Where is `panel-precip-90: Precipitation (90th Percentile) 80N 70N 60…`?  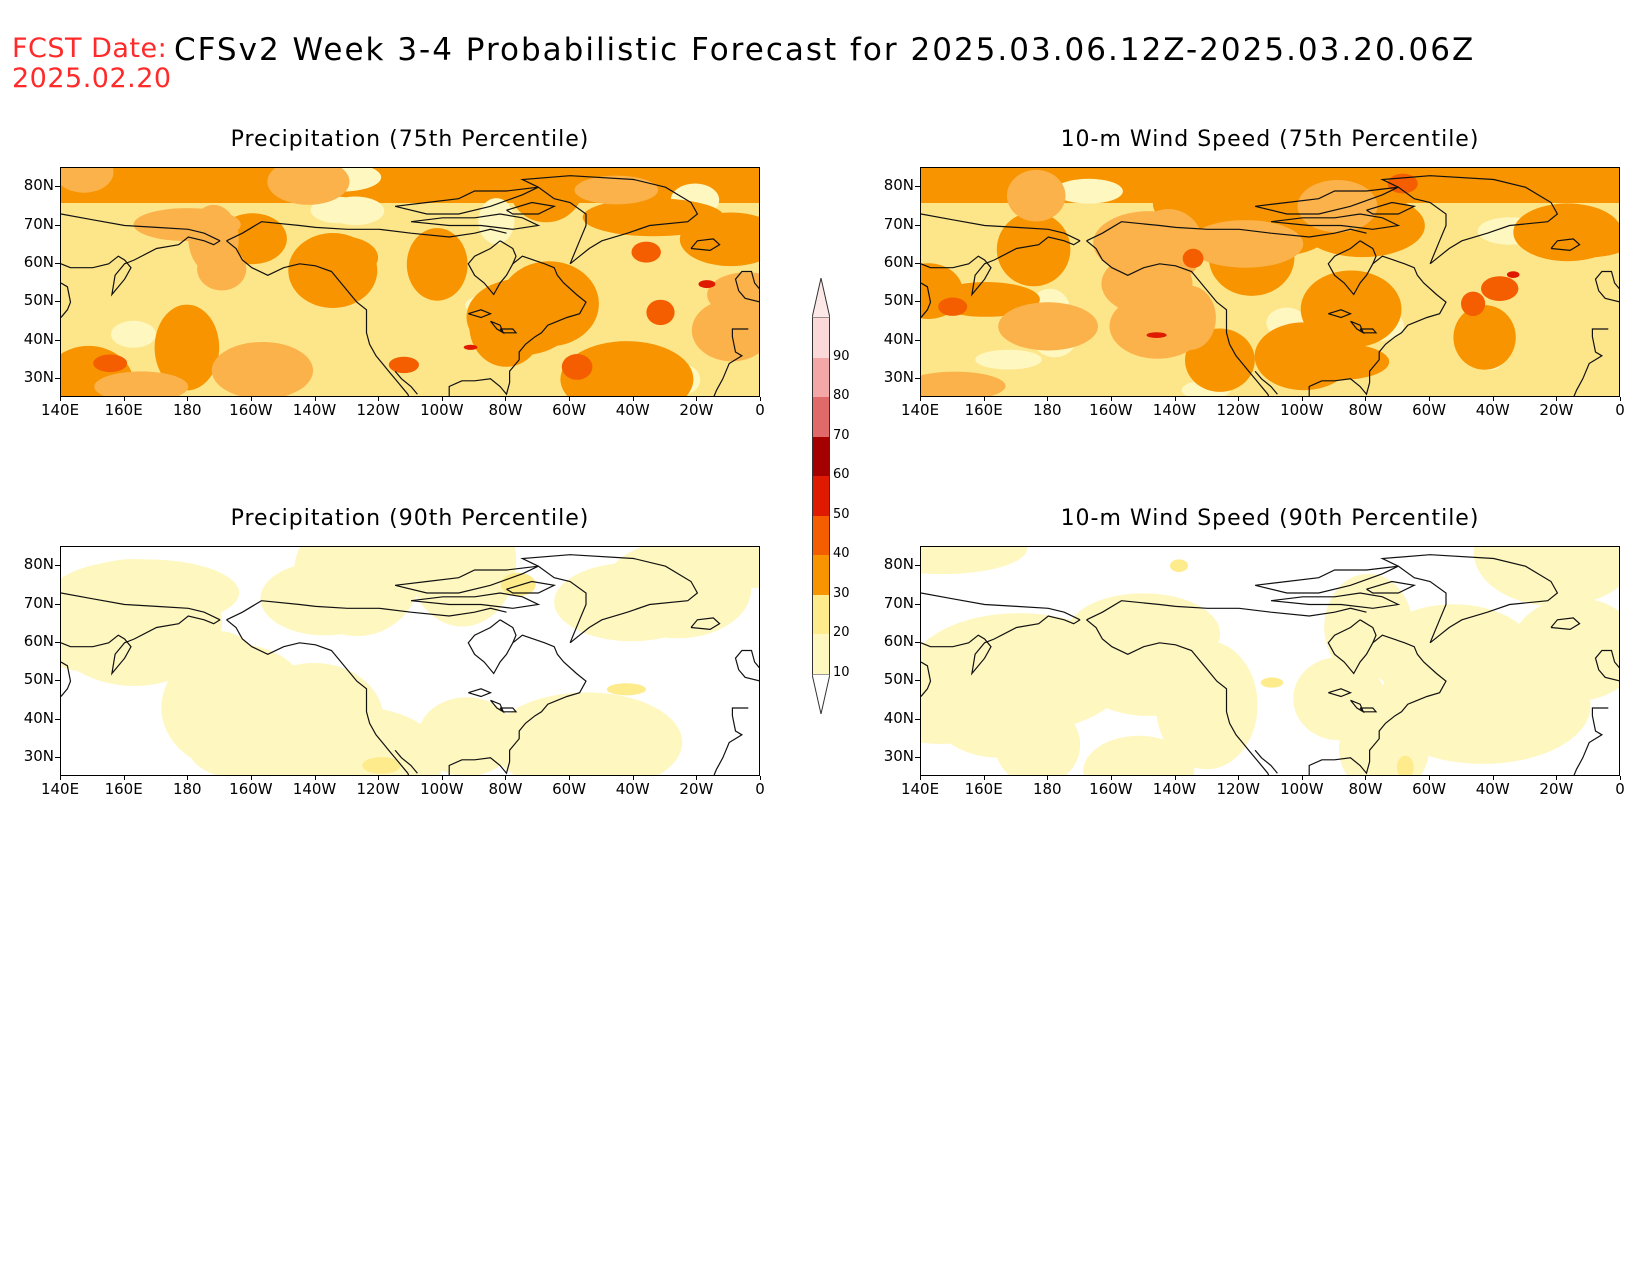
panel-precip-90: Precipitation (90th Percentile) 80N 70N 60… is located at coordinates (382, 656).